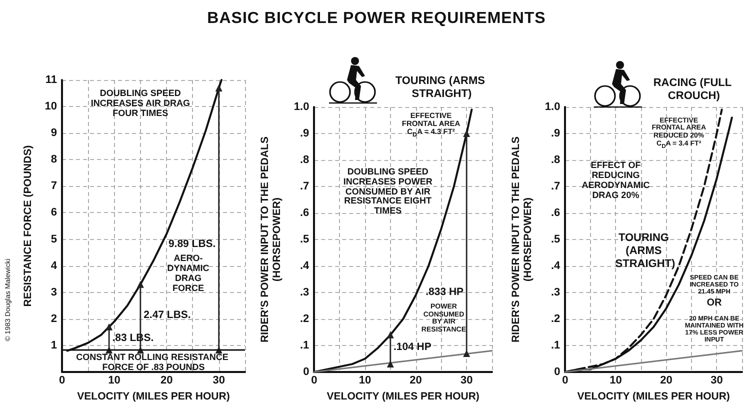 The image size is (753, 411). What do you see at coordinates (388, 191) in the screenshot?
I see `annotation: DOUBLING SPEED INCREASES POWER CONSUMED BY AIR RESISTANCE EIGHT TIMES` at bounding box center [388, 191].